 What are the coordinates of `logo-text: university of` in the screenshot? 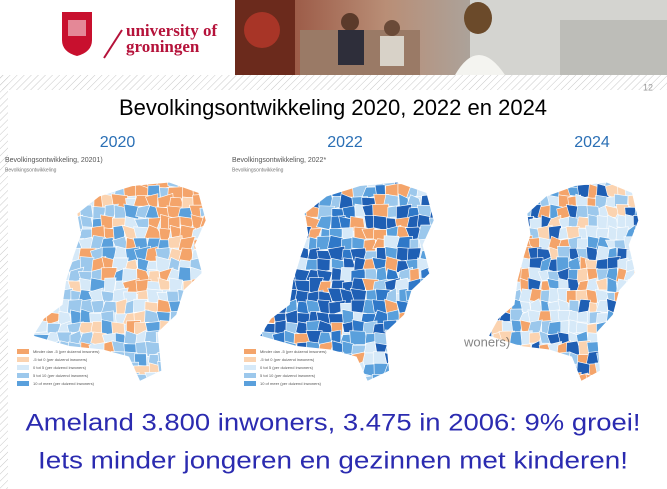 It's located at (171, 30).